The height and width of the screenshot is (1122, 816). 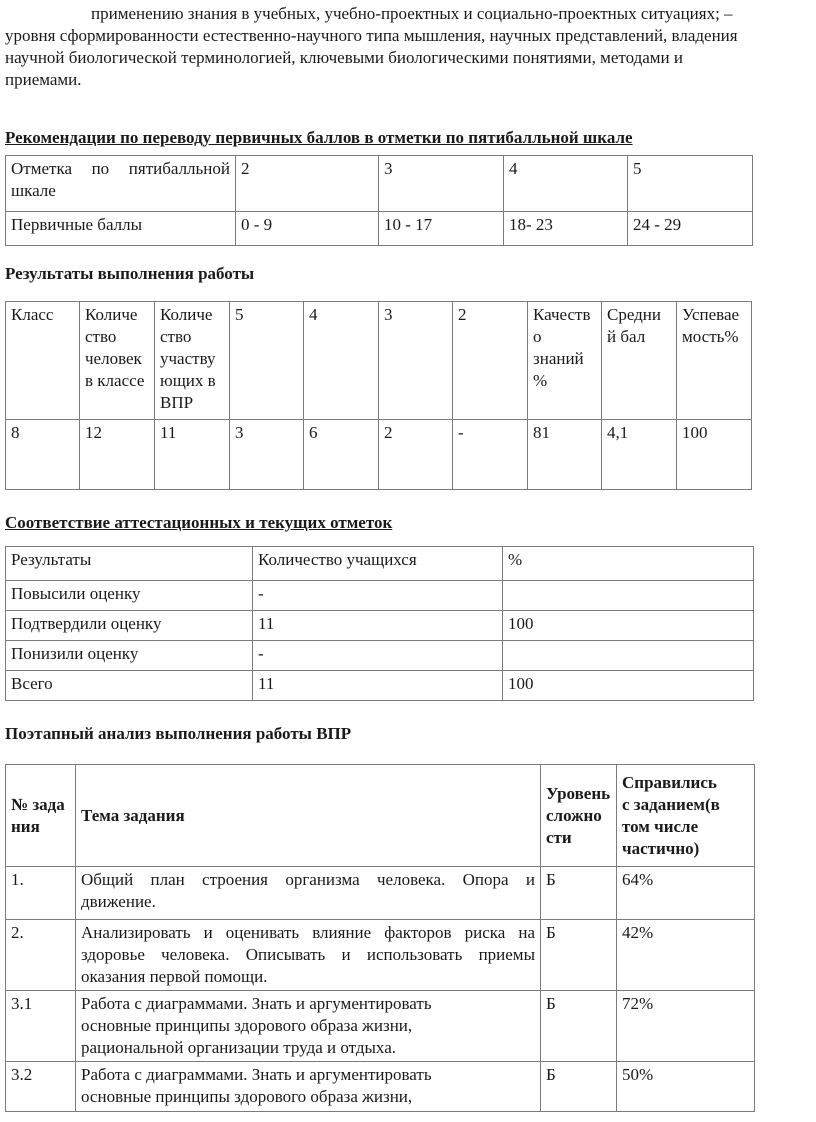 I want to click on table-cell: %, so click(x=628, y=563).